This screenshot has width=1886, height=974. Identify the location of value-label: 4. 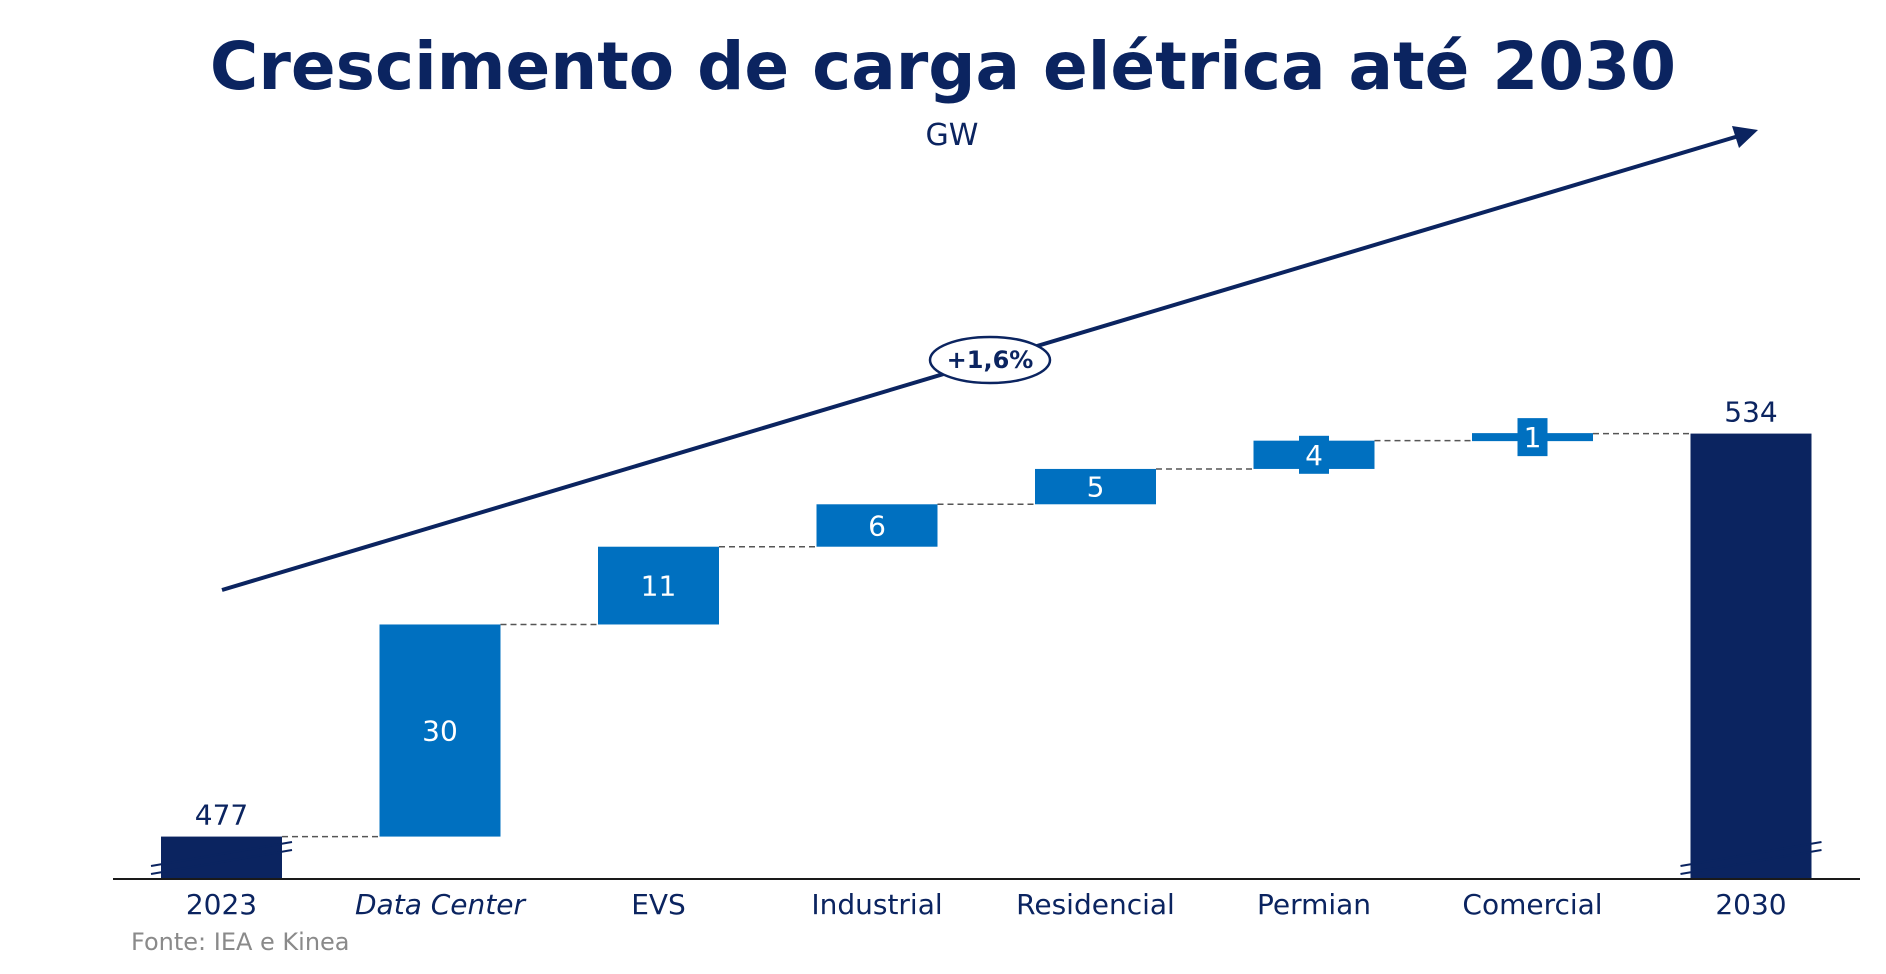
(1314, 455).